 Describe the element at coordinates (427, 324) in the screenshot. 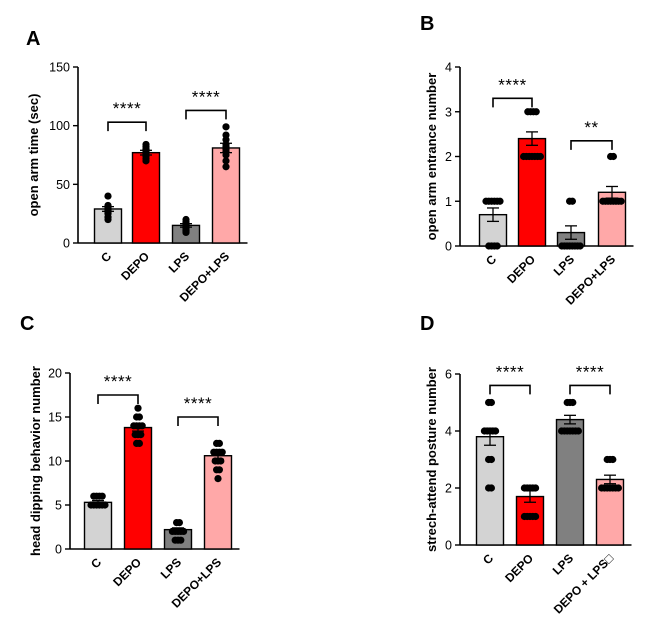

I see `panel-letter: D` at that location.